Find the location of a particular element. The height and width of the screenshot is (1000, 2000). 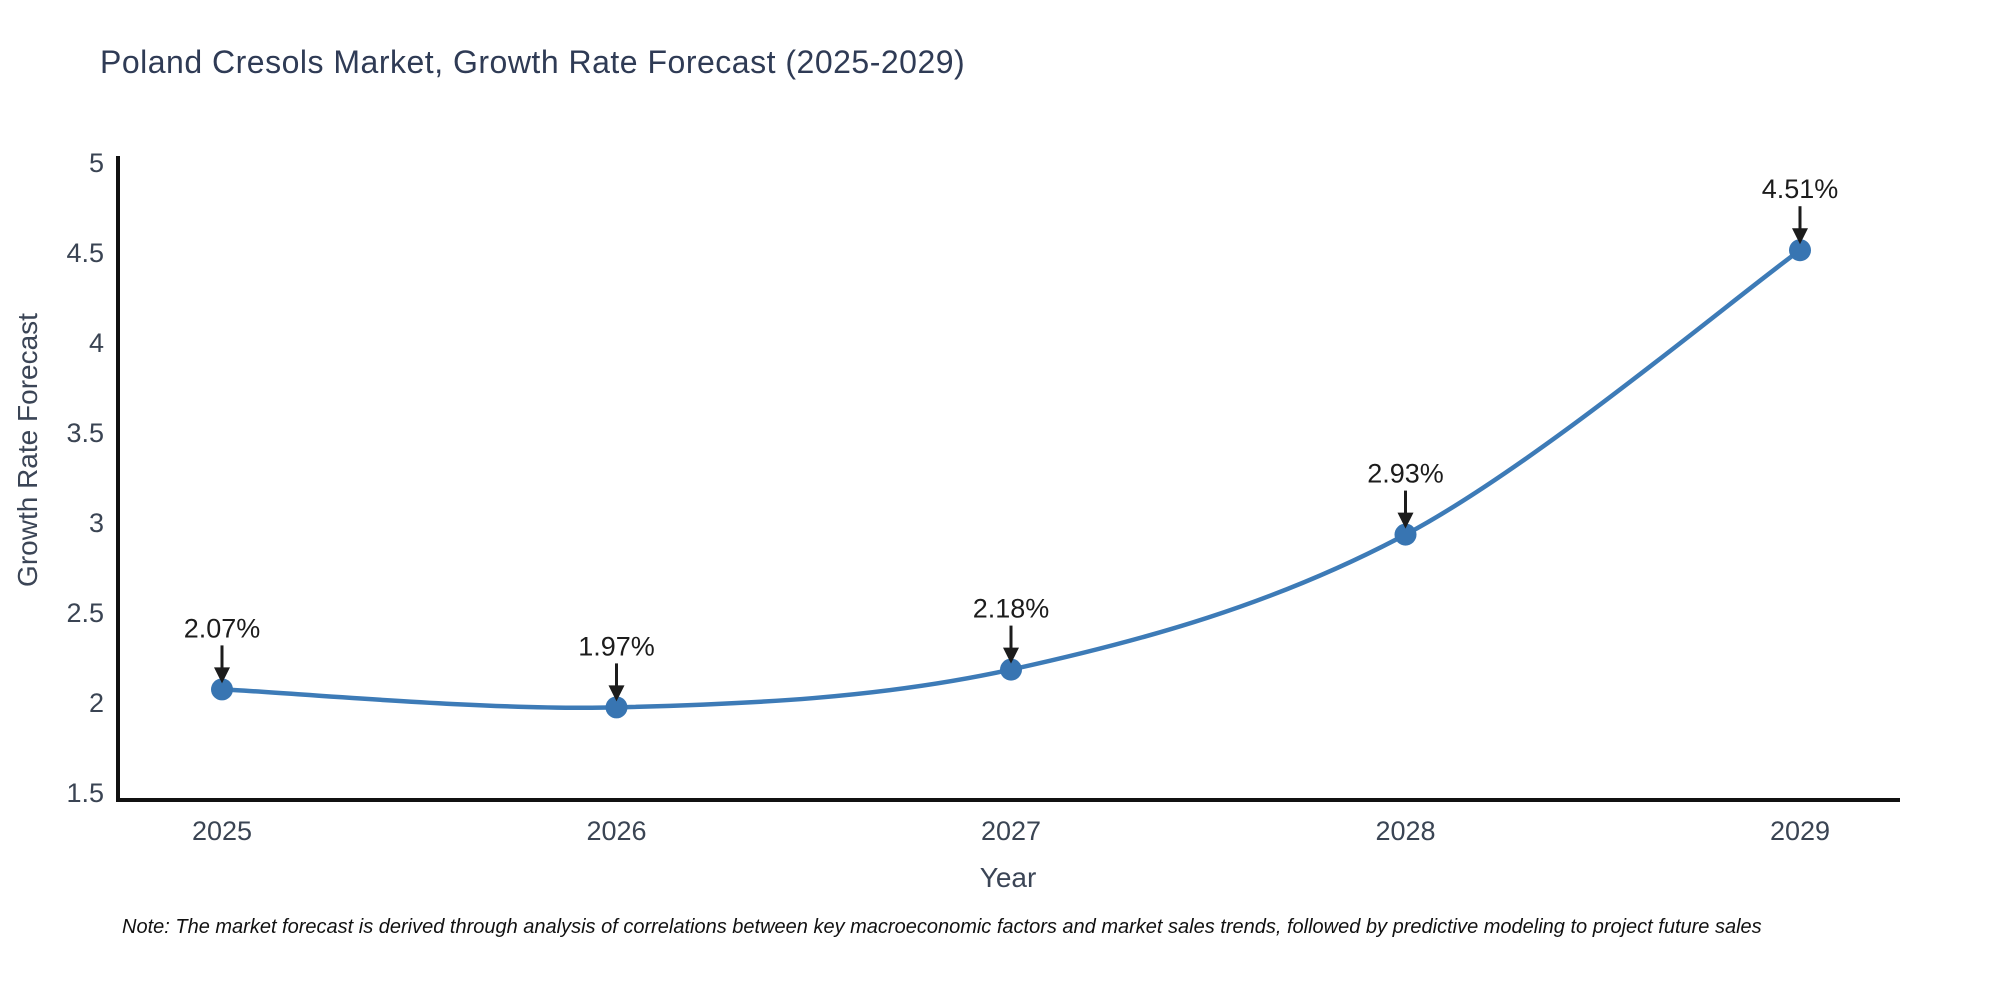

y-tick-label: 4.5 is located at coordinates (85, 253).